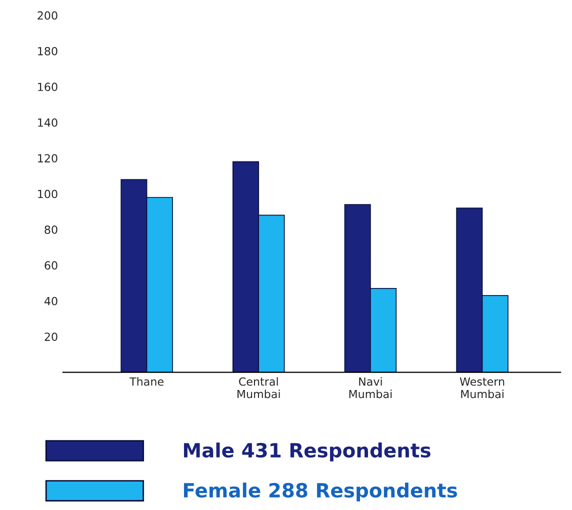 The image size is (572, 510). I want to click on y-tick-label: 20, so click(51, 336).